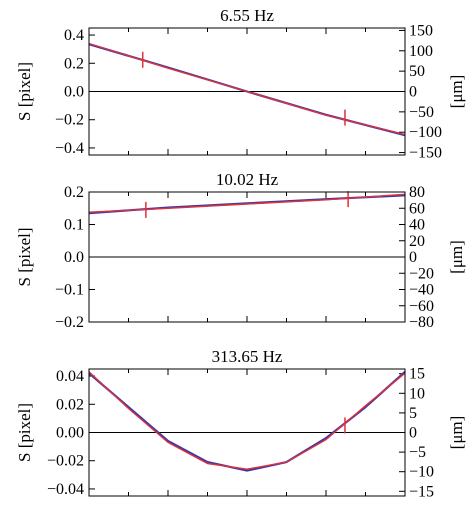  I want to click on y2-tick-label: 10, so click(417, 393).